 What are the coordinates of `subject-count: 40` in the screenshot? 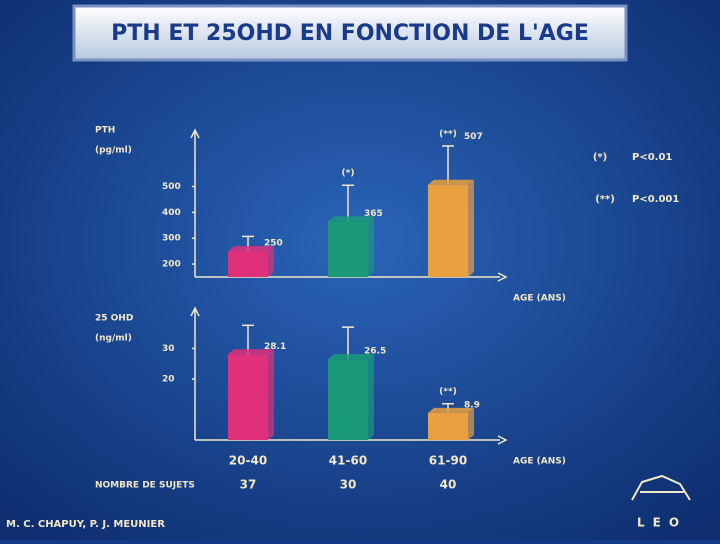 It's located at (448, 485).